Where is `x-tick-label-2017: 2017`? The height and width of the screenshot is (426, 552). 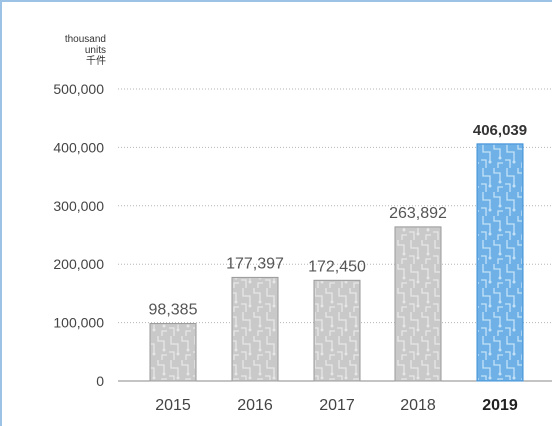
x-tick-label-2017: 2017 is located at coordinates (337, 405).